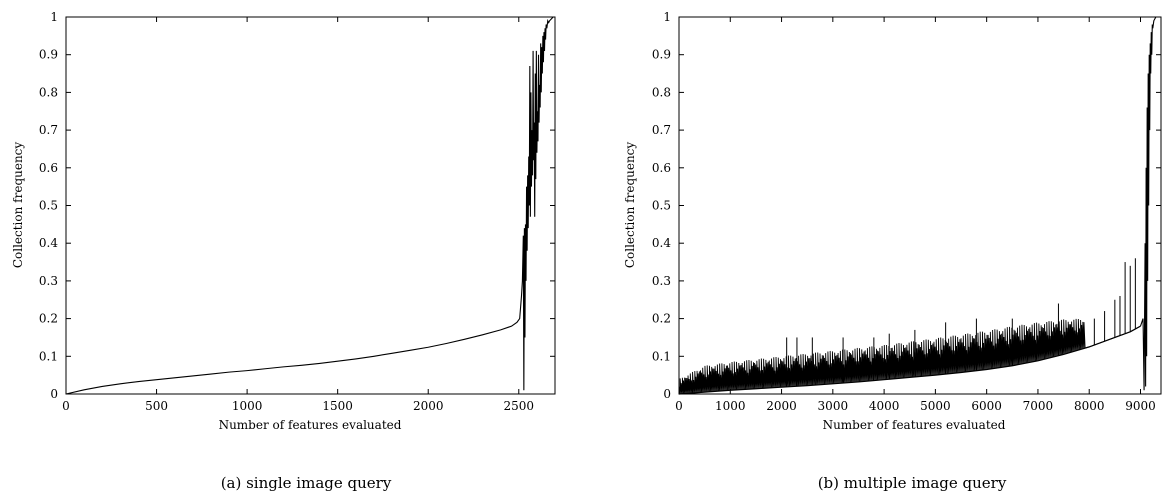  I want to click on x-tick-label-a: 0, so click(66, 406).